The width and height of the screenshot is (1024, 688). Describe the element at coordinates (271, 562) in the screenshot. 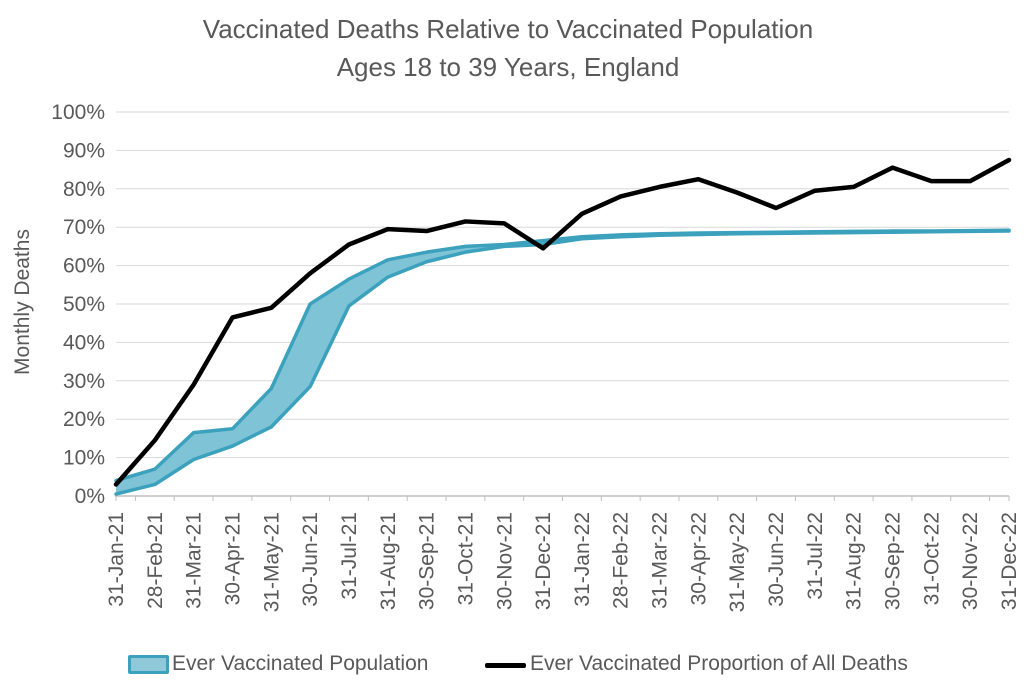

I see `x-tick-label: 31-May-21` at that location.